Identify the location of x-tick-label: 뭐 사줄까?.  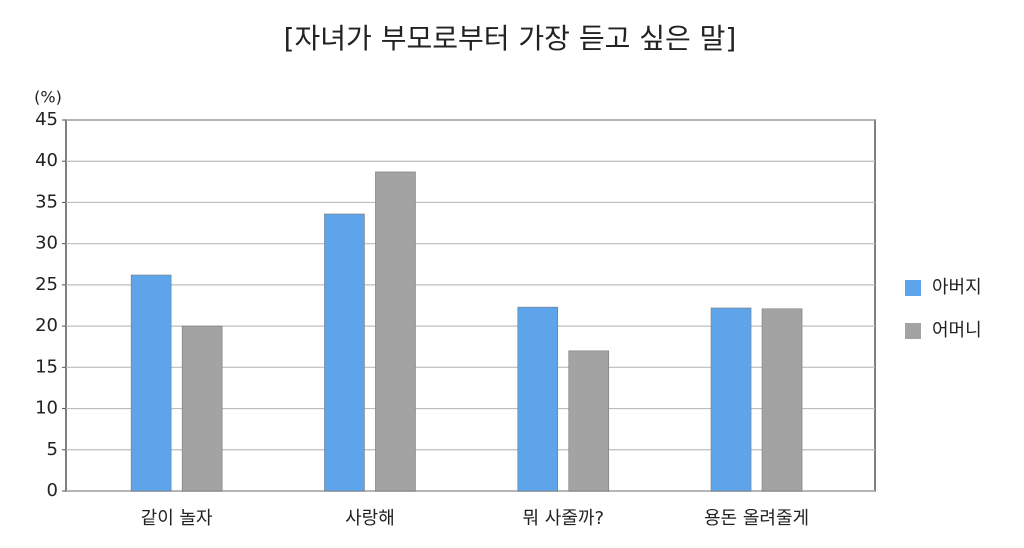
(563, 518).